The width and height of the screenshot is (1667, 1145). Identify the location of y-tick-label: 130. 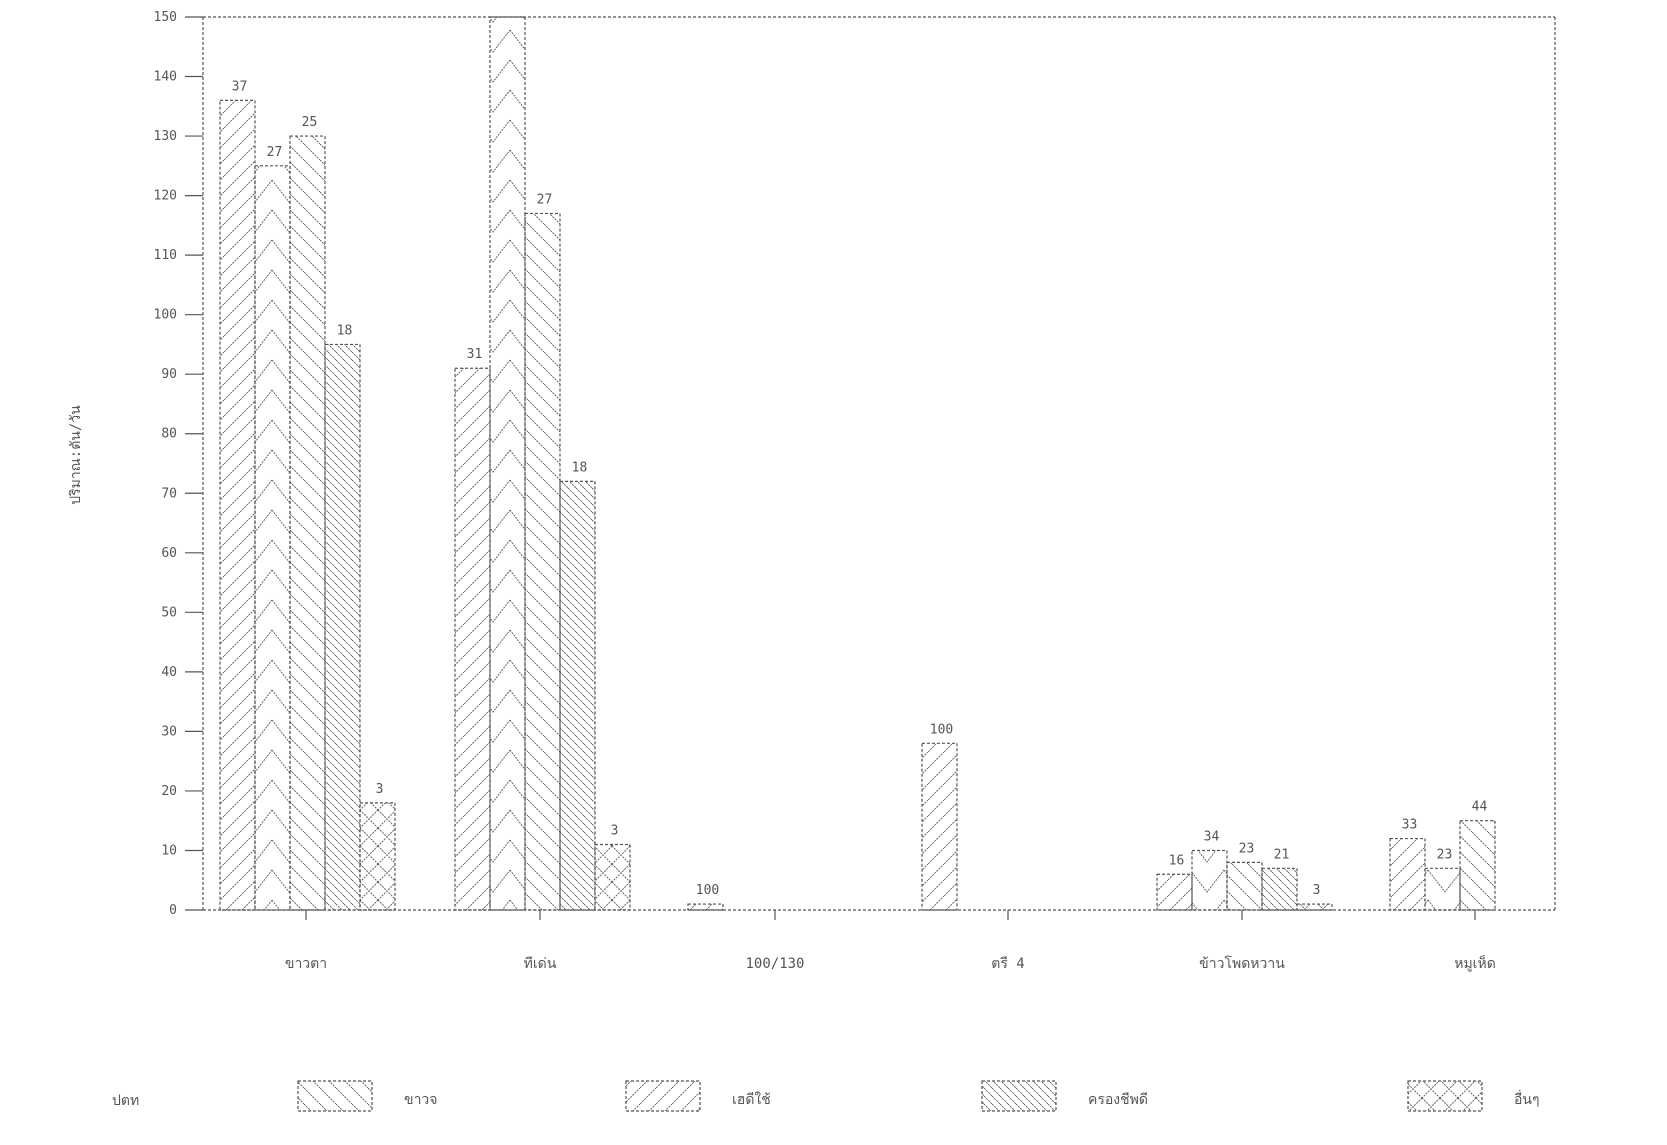
(165, 136).